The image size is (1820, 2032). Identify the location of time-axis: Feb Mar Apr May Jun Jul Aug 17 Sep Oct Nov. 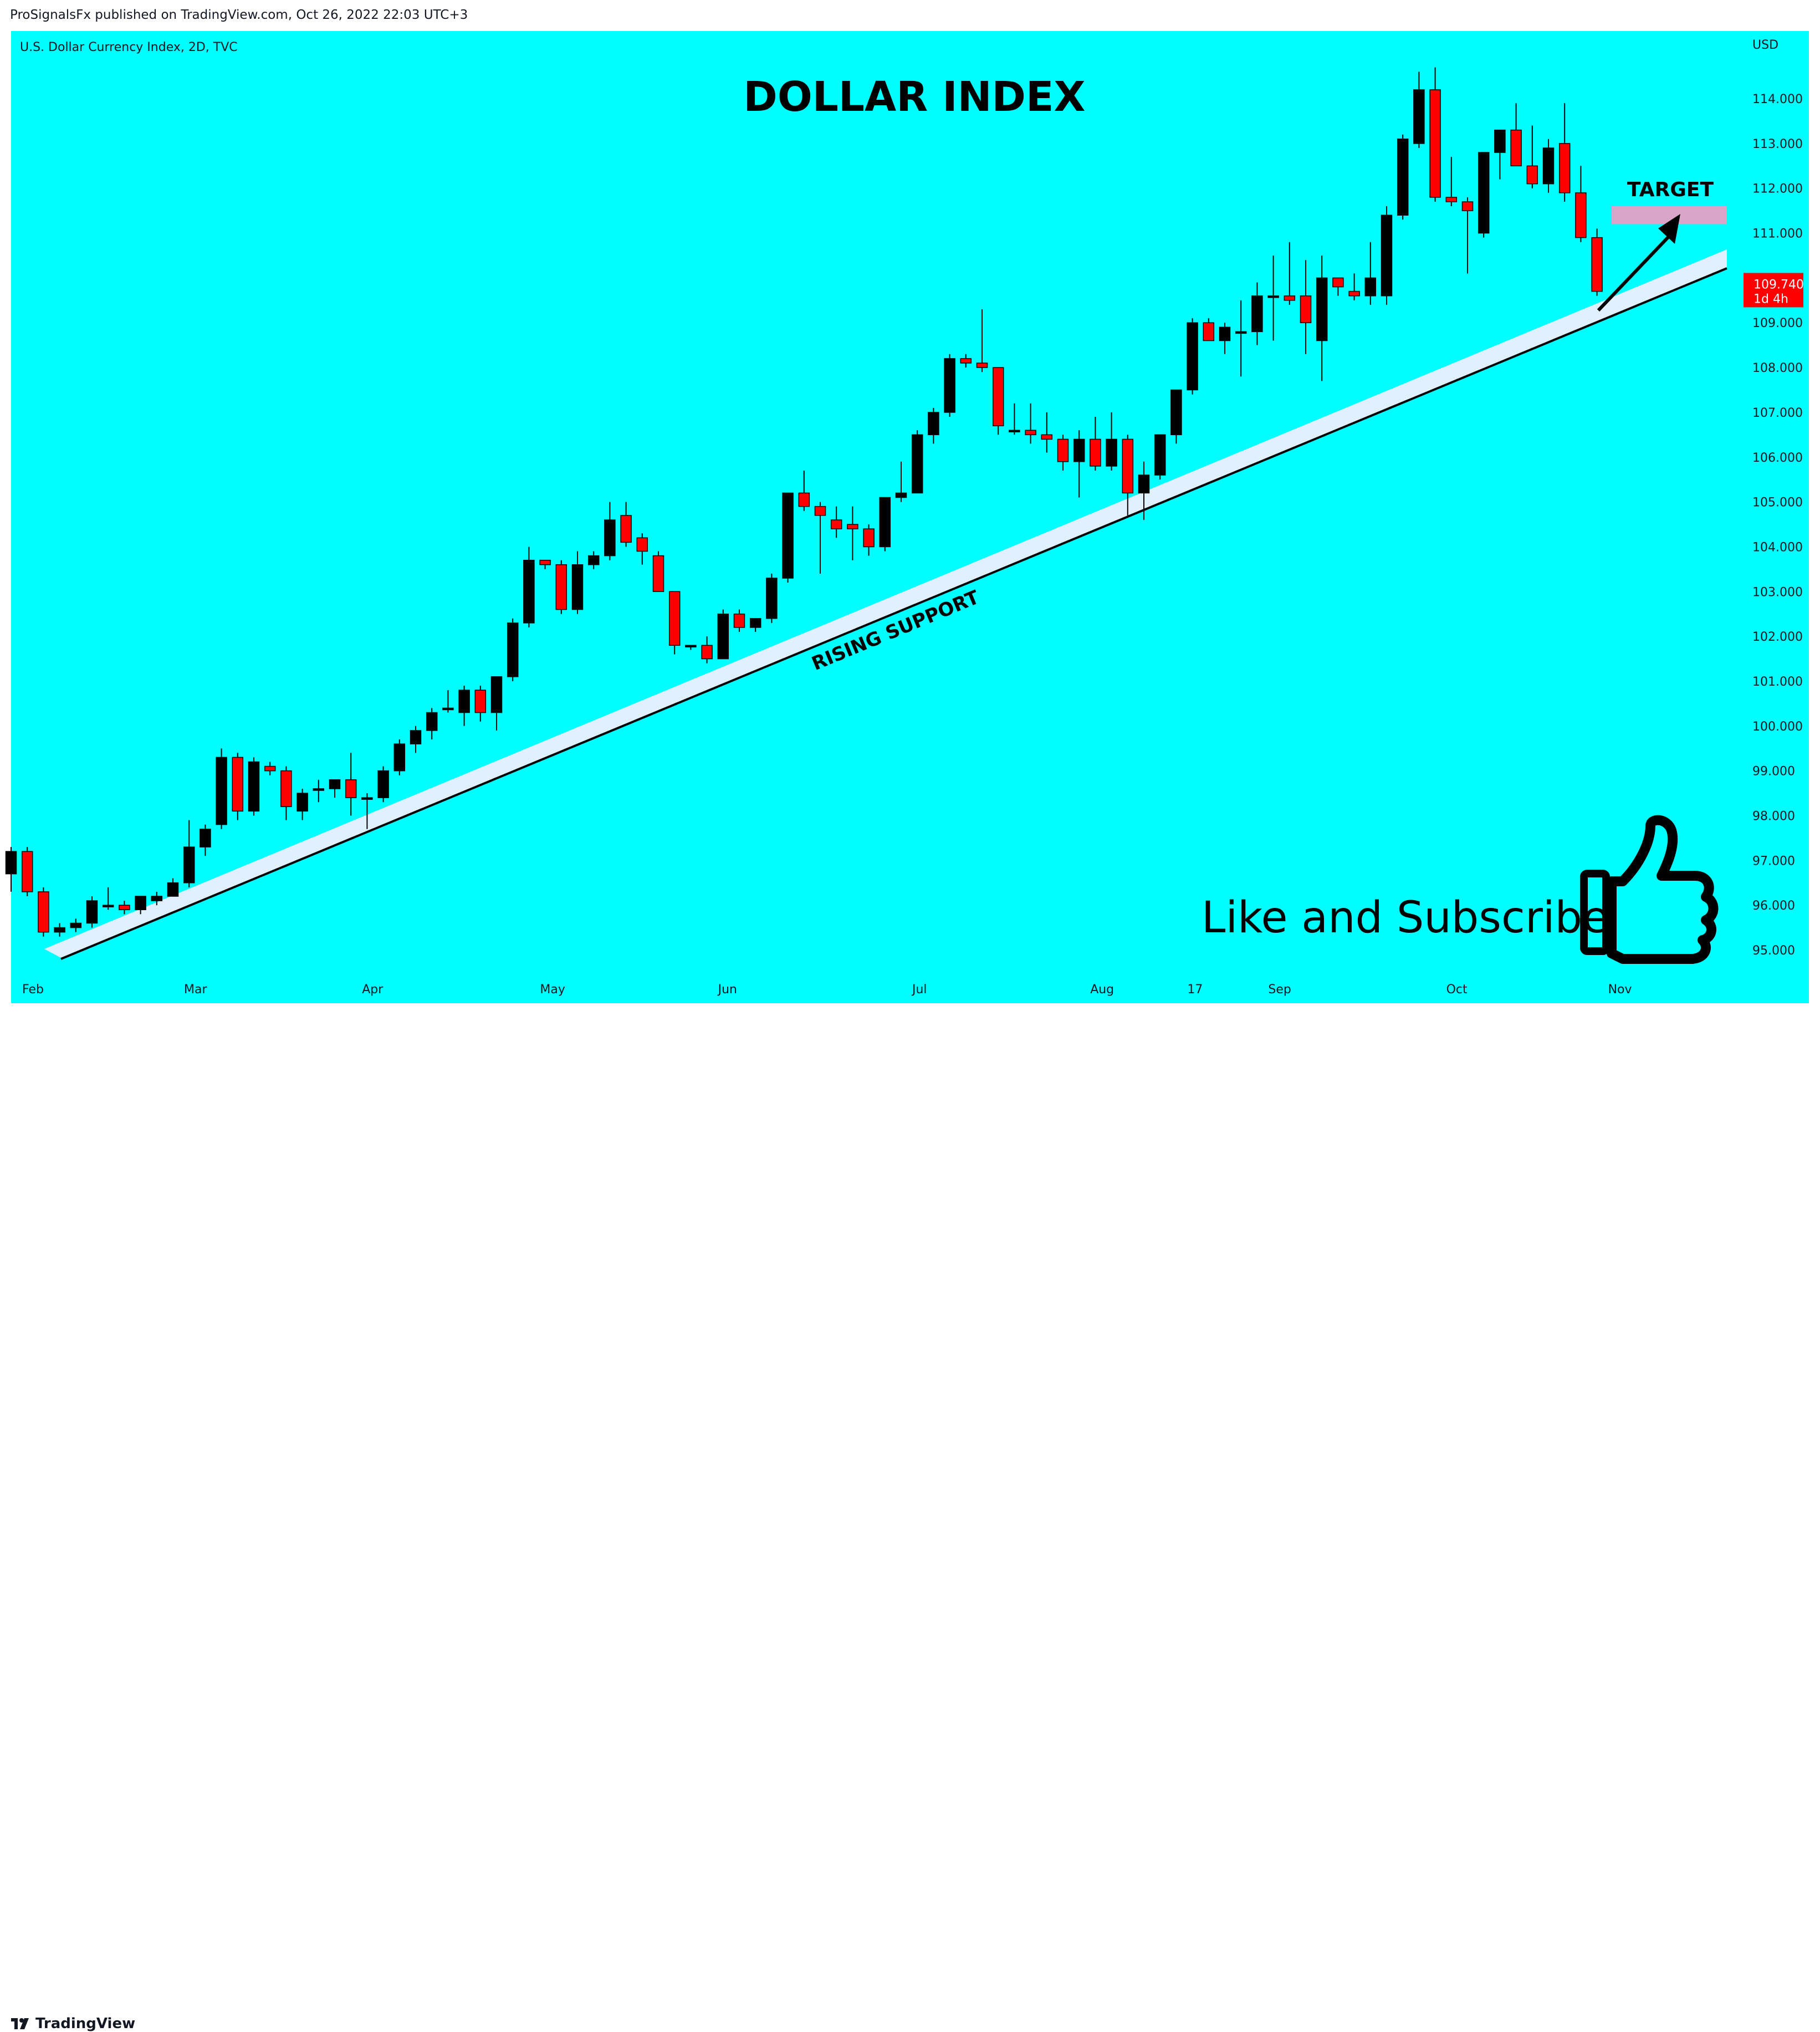
(827, 990).